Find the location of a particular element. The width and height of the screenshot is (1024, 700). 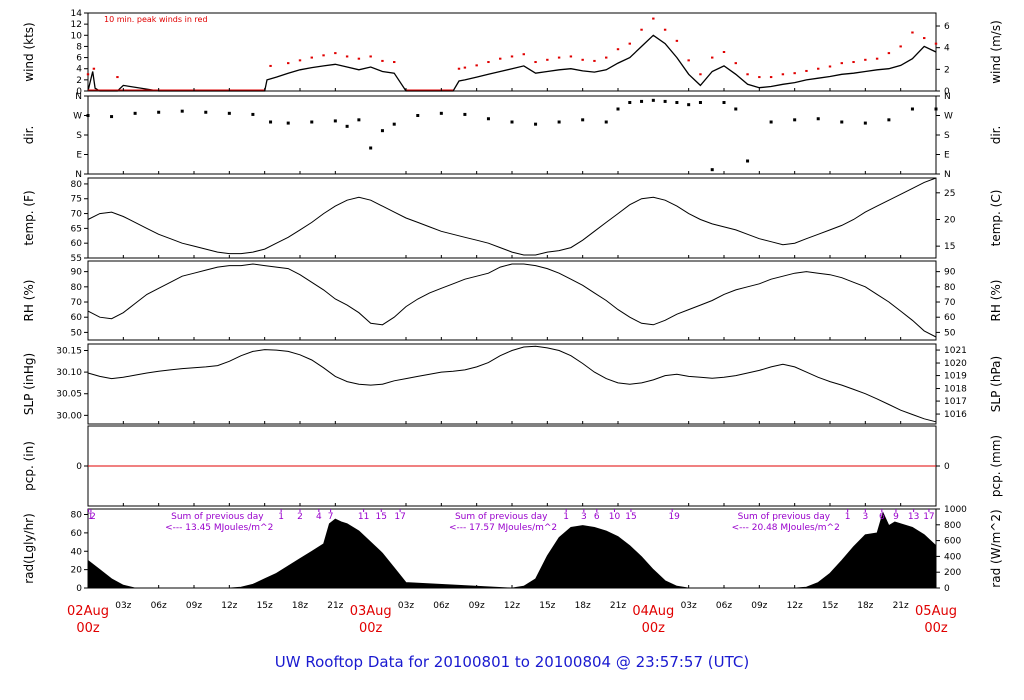

y-tick-label: 8 is located at coordinates (79, 47).